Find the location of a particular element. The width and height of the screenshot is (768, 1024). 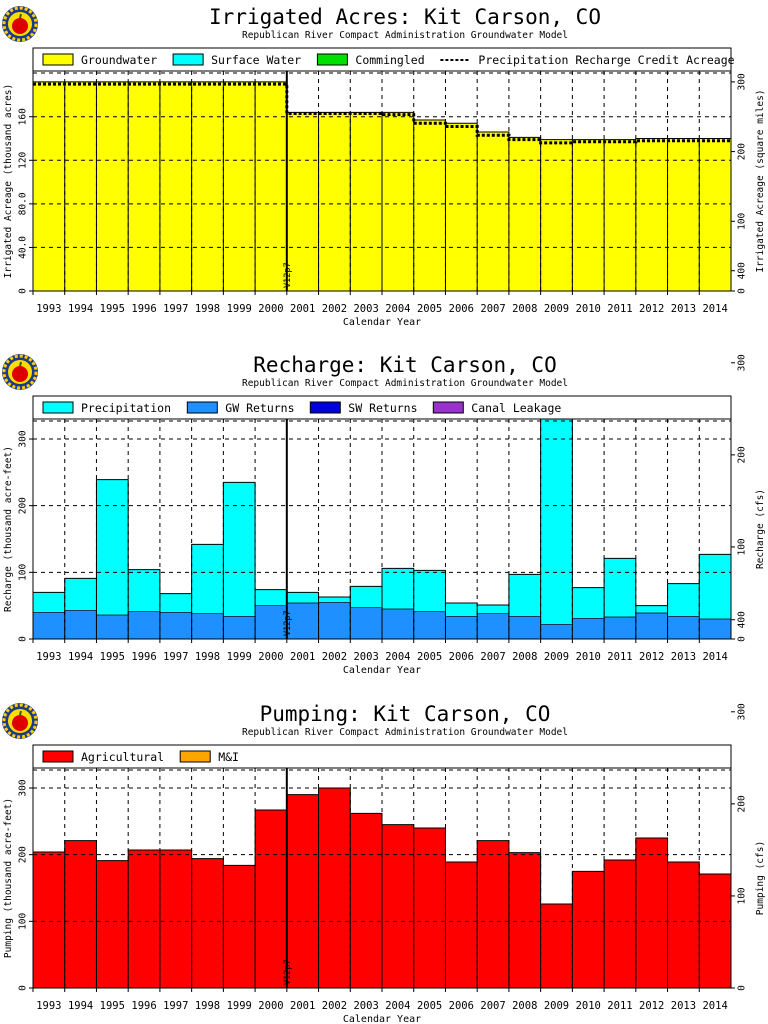

x-tick-label-1994: 1994 is located at coordinates (80, 1006).